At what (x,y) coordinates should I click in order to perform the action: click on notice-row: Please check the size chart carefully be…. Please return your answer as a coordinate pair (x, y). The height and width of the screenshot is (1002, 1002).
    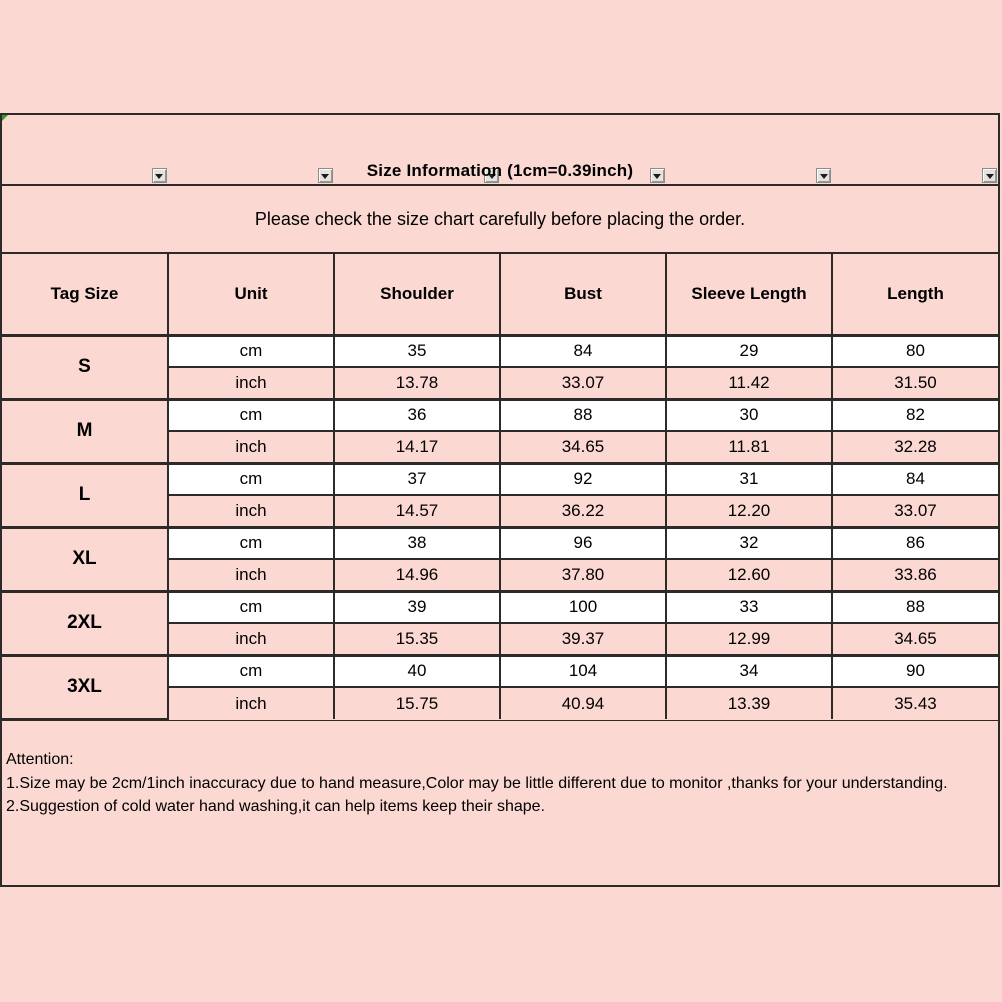
    Looking at the image, I should click on (500, 220).